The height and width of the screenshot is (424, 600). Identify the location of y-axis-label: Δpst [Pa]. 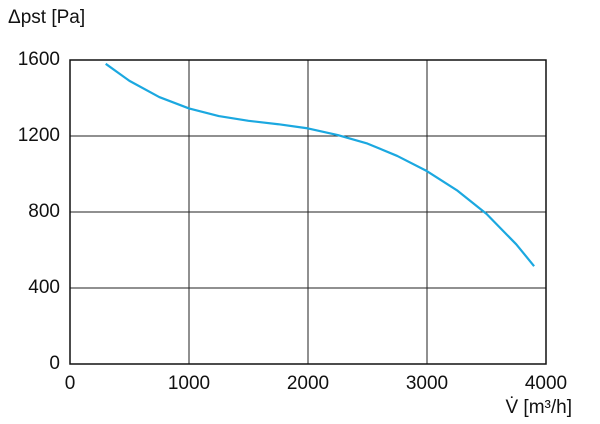
(46, 17).